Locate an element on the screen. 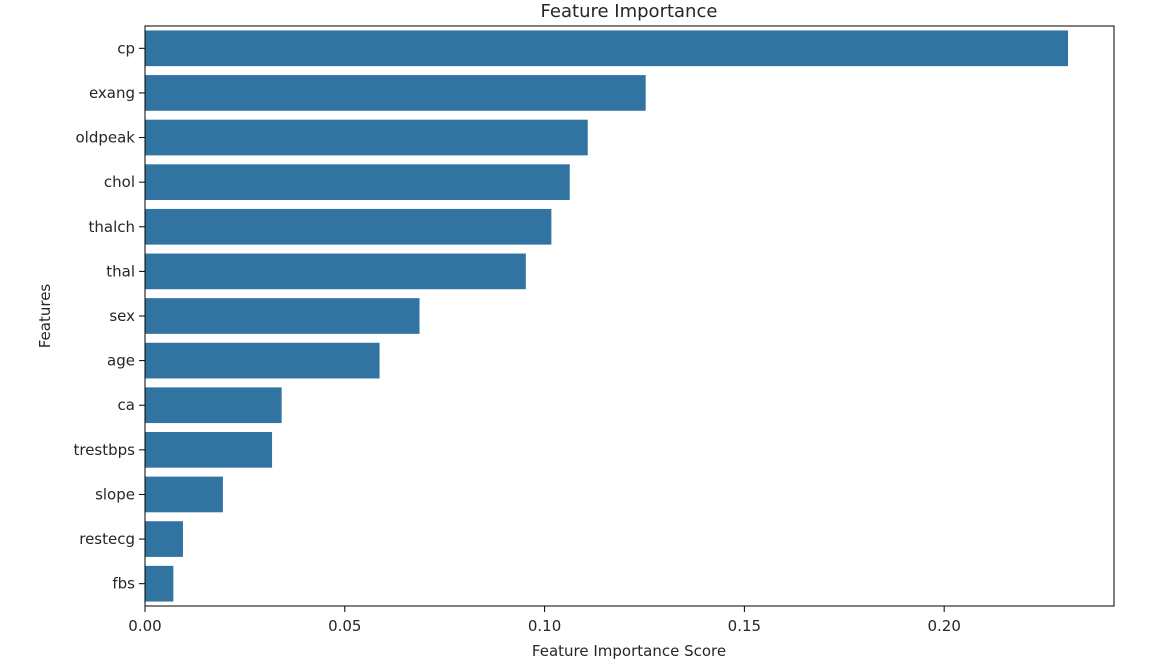 This screenshot has height=671, width=1166. bar-sex is located at coordinates (282, 316).